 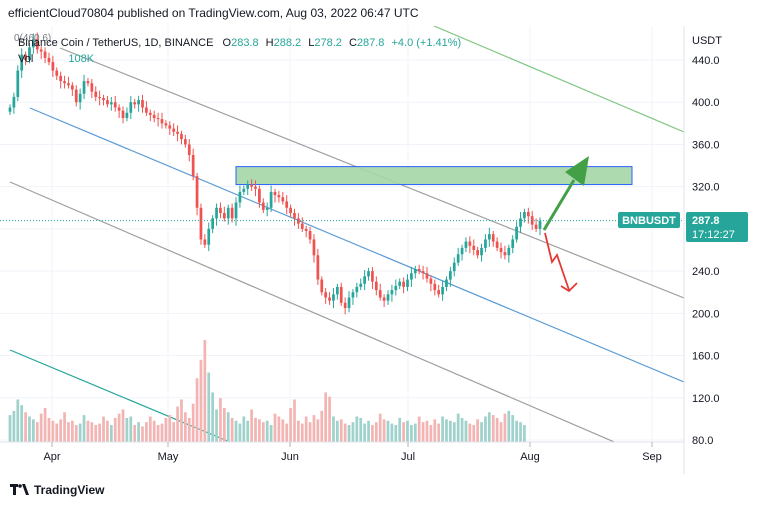 What do you see at coordinates (706, 61) in the screenshot?
I see `price-tick-label: 440.0` at bounding box center [706, 61].